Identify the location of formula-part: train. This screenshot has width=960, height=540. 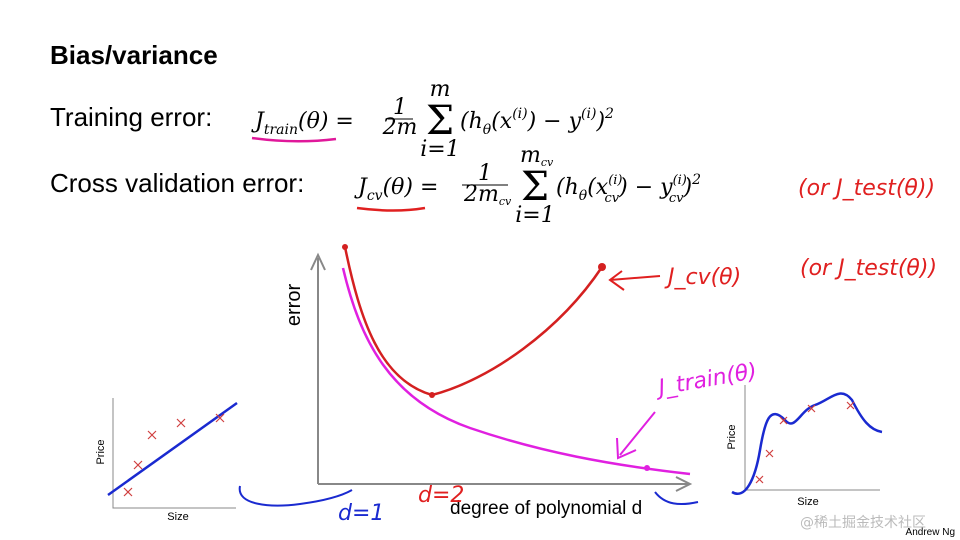
(281, 130).